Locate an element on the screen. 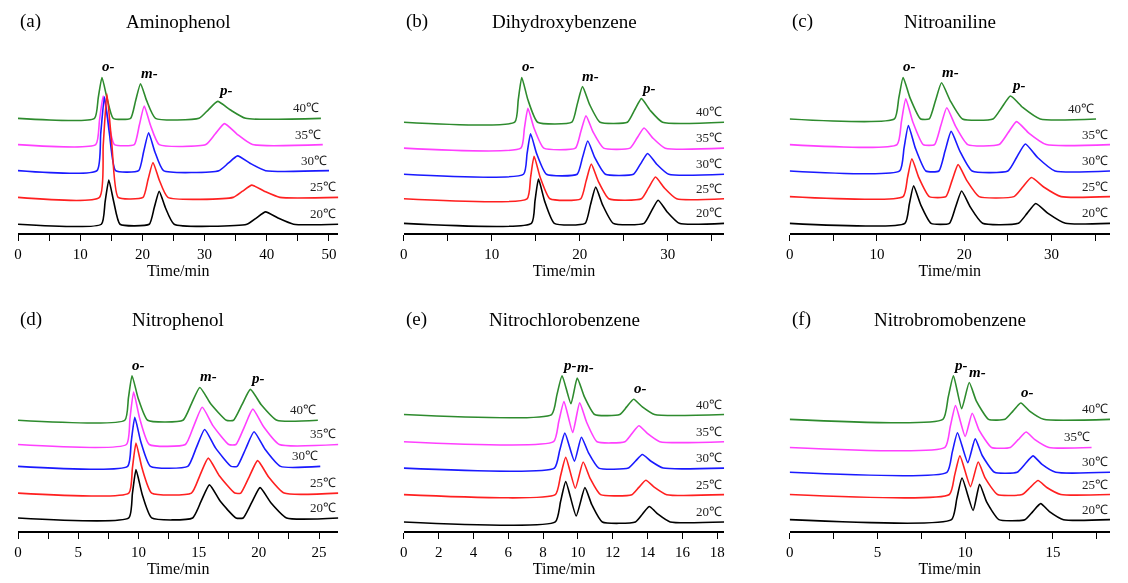 The width and height of the screenshot is (1128, 583). chart-title: Nitrobromobenzene is located at coordinates (950, 319).